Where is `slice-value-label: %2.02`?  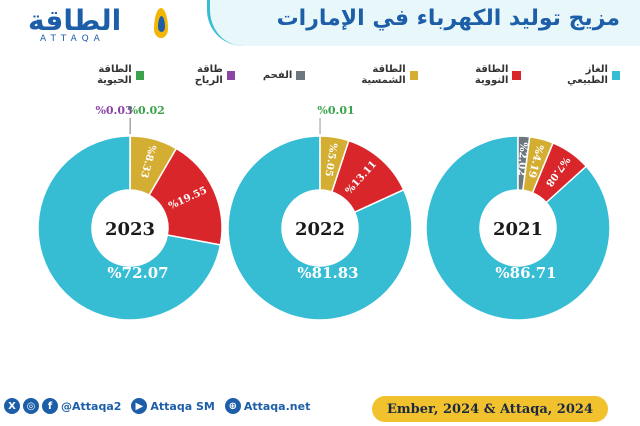
slice-value-label: %2.02 is located at coordinates (521, 159).